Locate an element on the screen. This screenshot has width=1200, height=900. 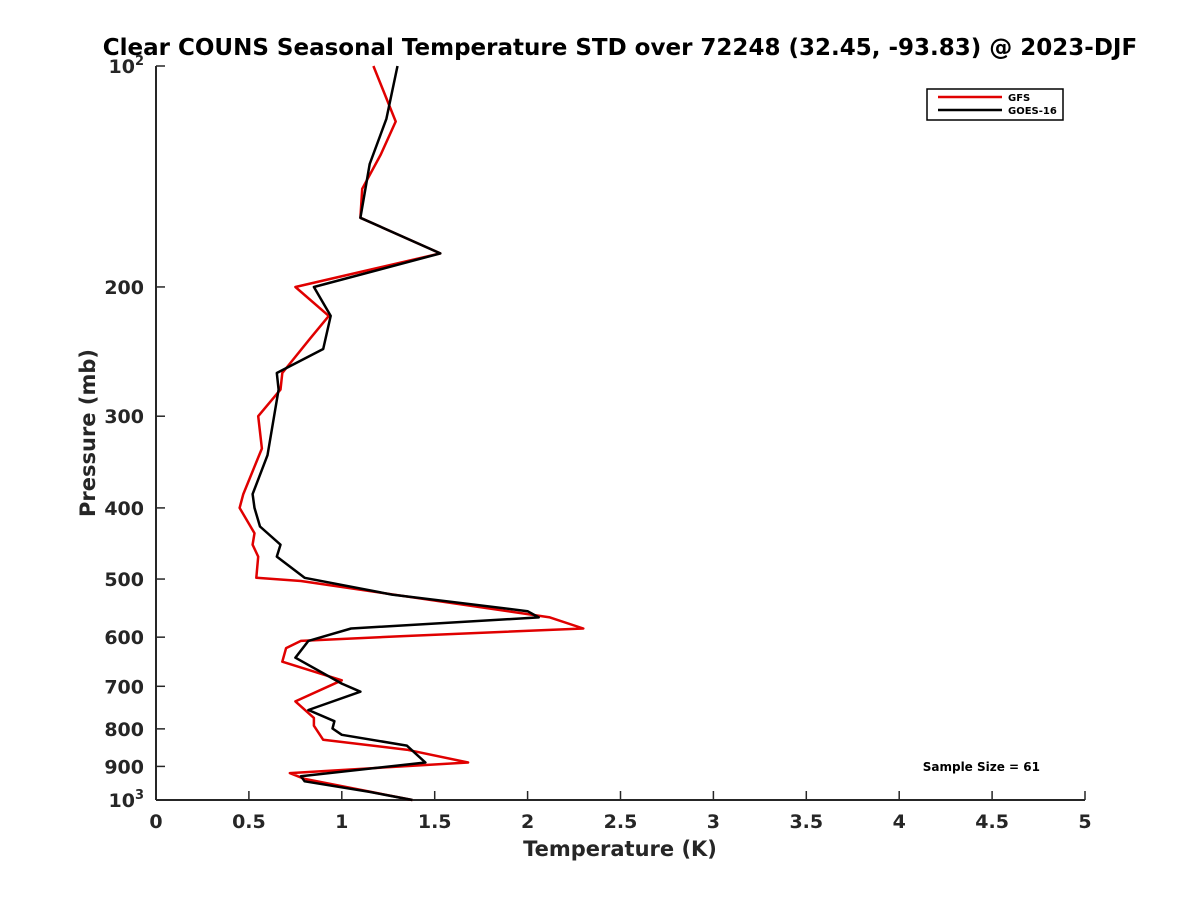
x-tick-label: 4 is located at coordinates (899, 822).